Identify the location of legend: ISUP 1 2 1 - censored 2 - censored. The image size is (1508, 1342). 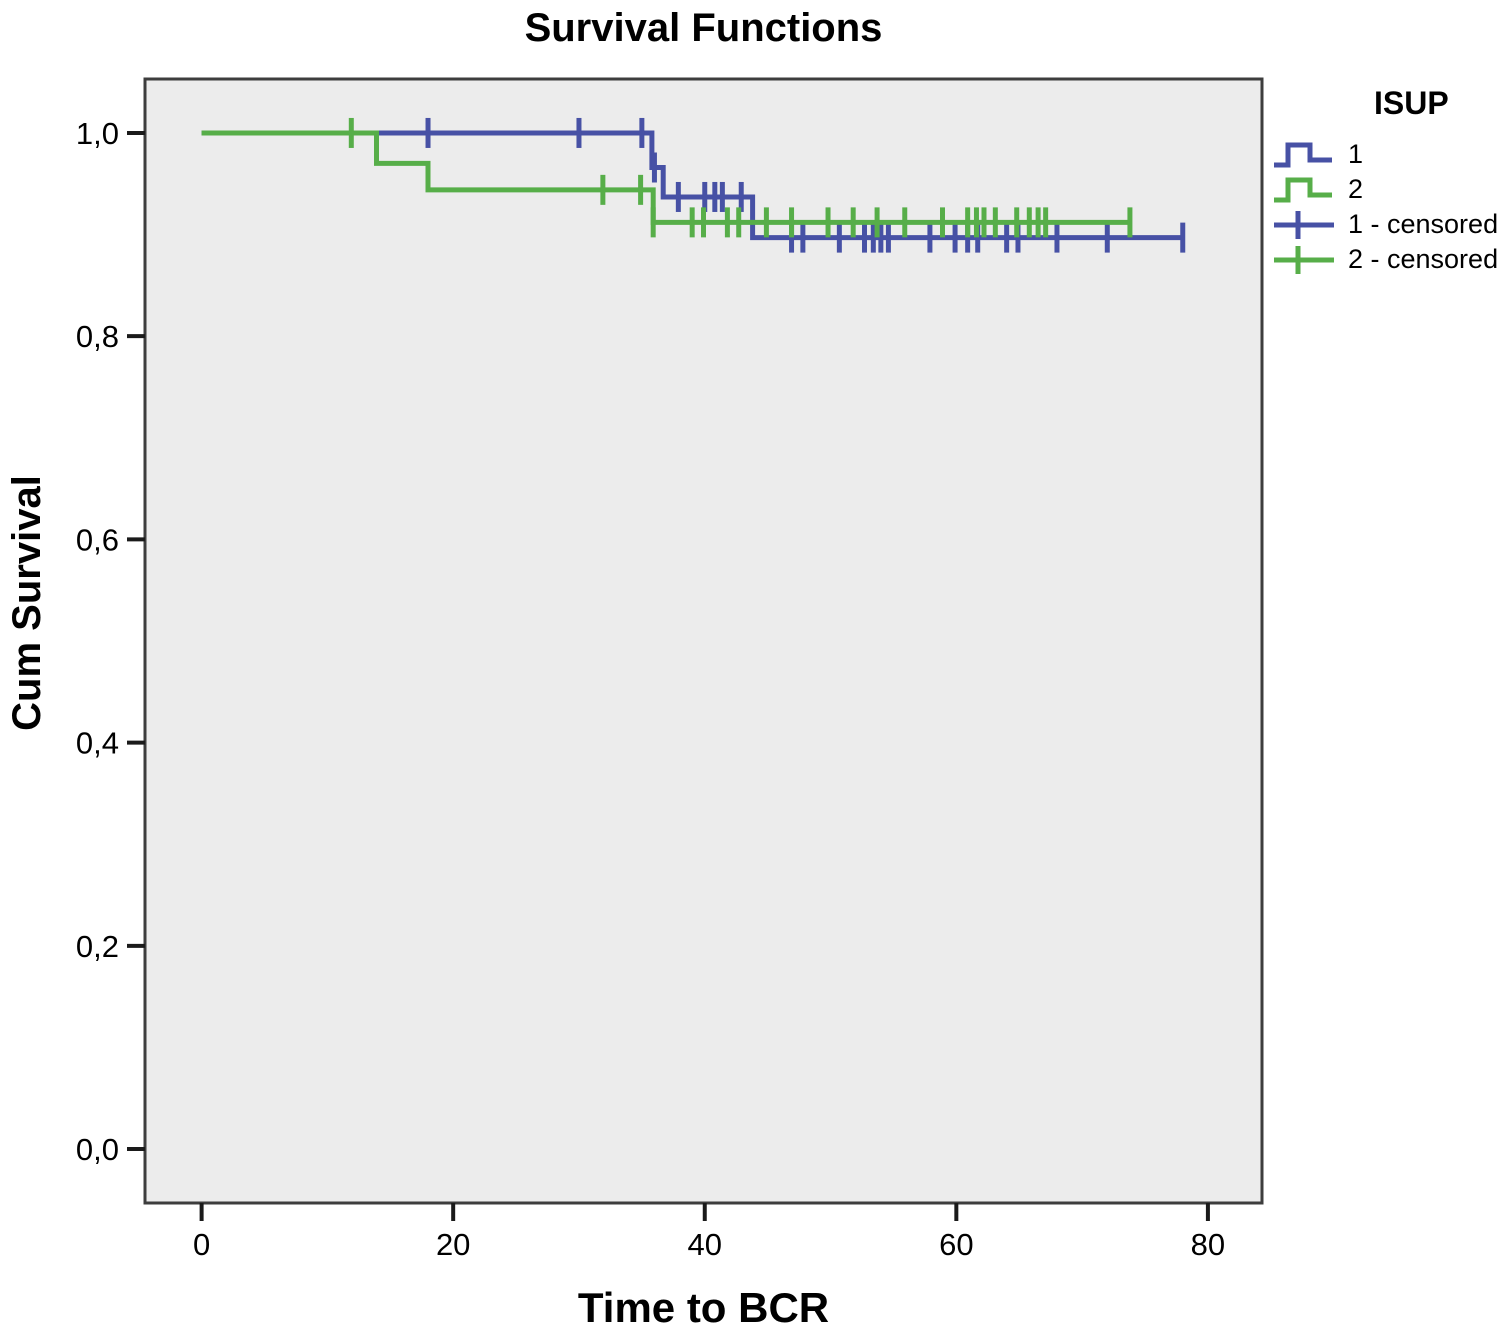
(1390, 180).